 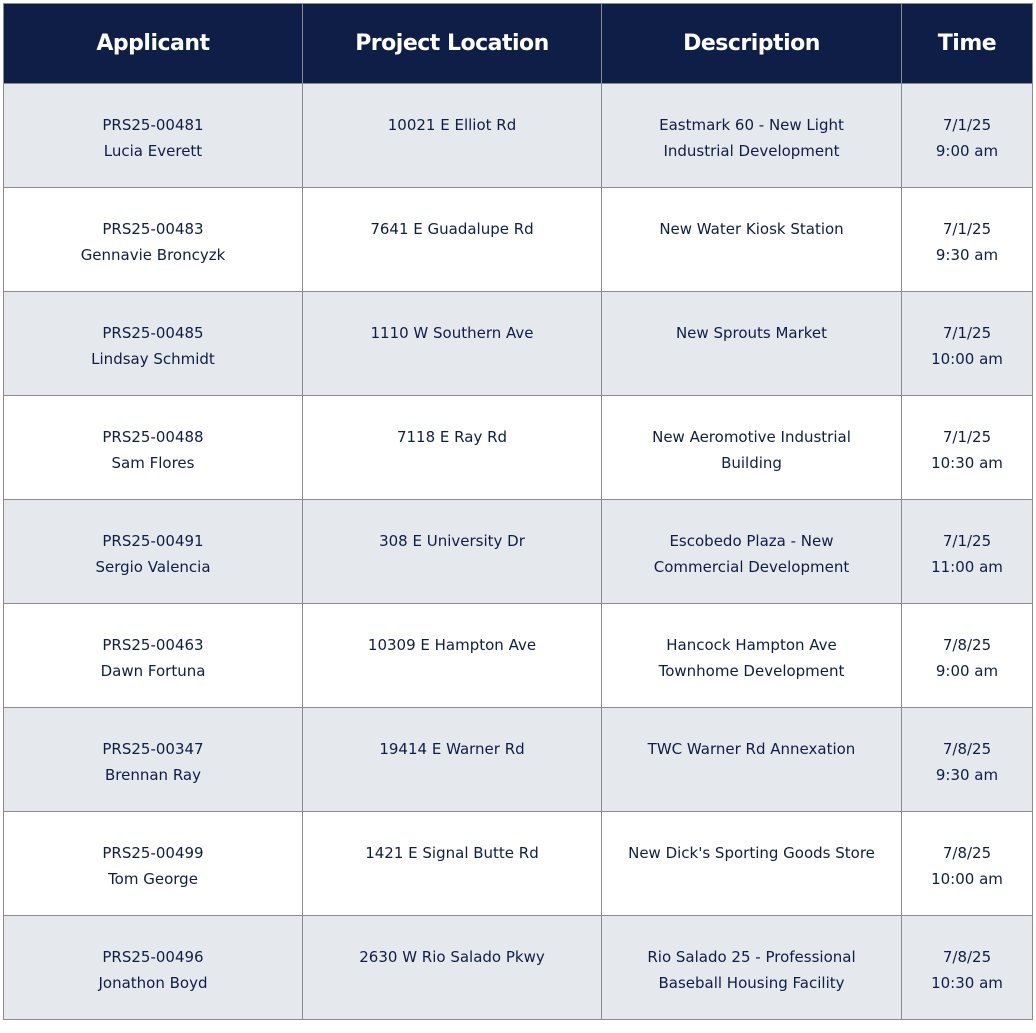 I want to click on description-line: Hancock Hampton Ave, so click(x=751, y=645).